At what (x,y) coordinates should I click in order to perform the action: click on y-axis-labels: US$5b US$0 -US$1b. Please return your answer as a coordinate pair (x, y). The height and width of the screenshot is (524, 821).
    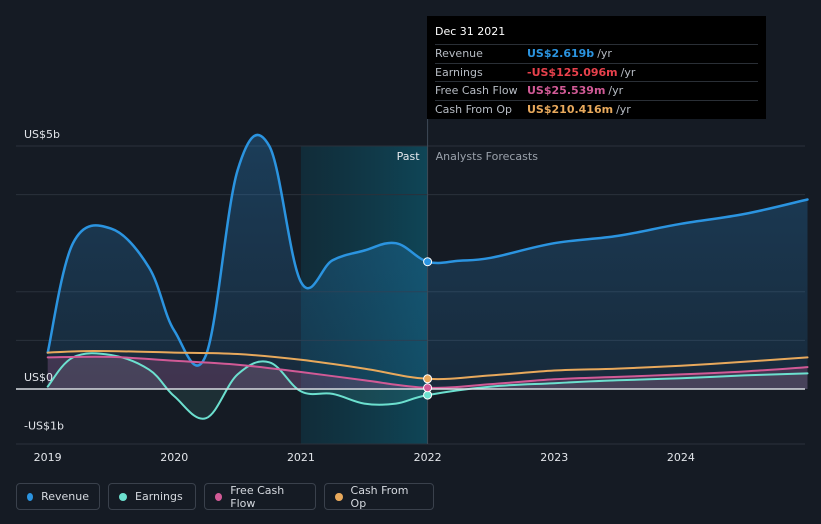
    Looking at the image, I should click on (44, 280).